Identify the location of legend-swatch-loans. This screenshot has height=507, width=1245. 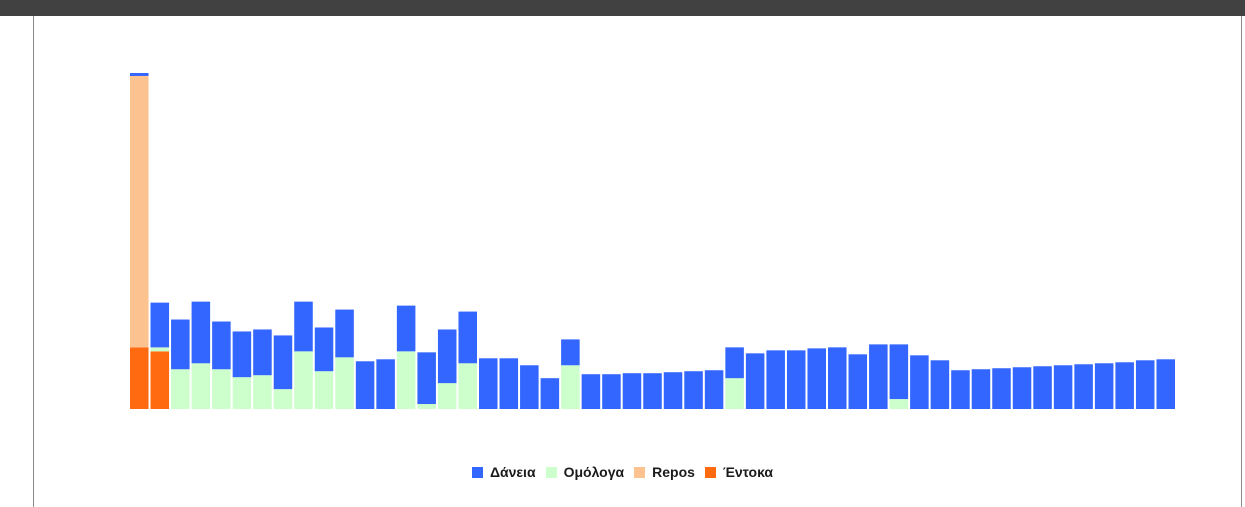
(477, 472).